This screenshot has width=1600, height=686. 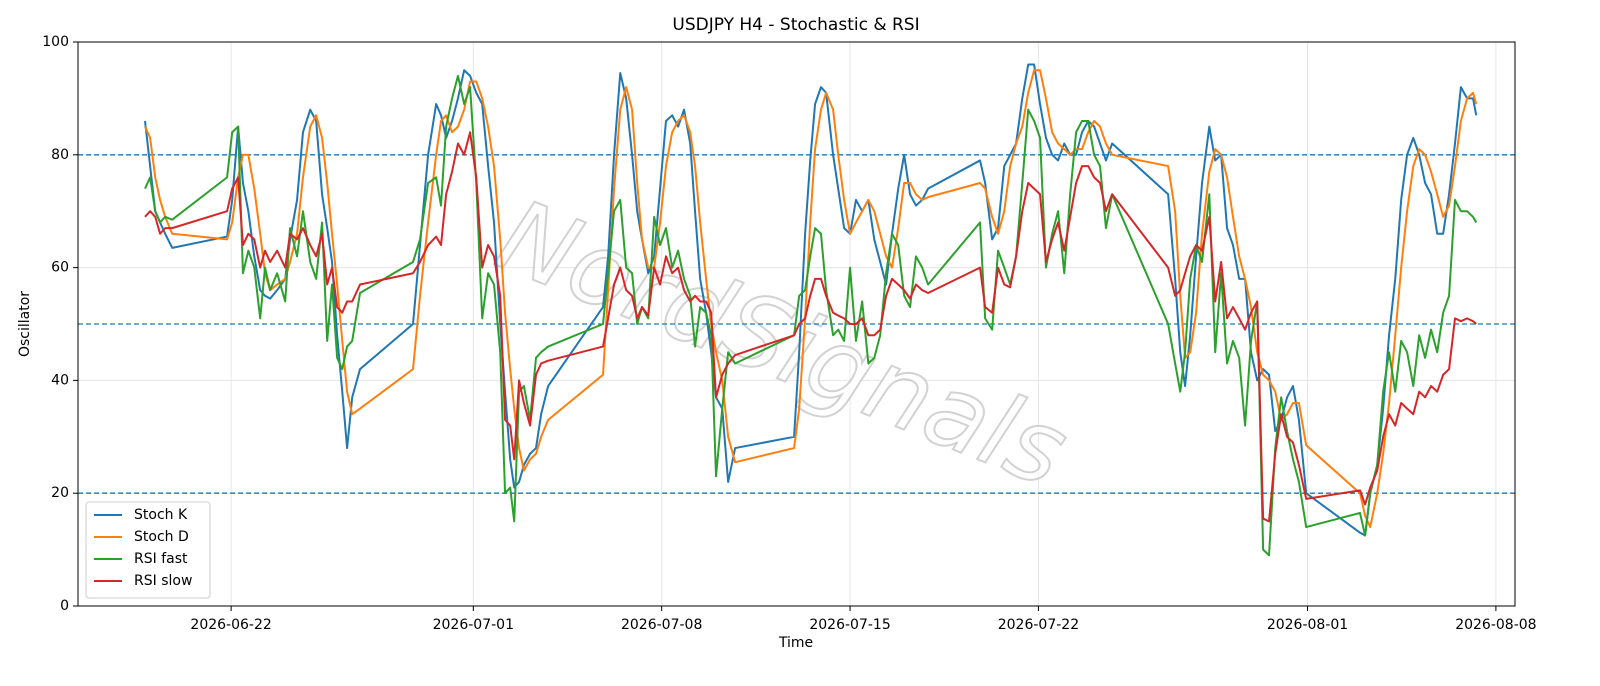 I want to click on y-tick-label: 80, so click(x=60, y=155).